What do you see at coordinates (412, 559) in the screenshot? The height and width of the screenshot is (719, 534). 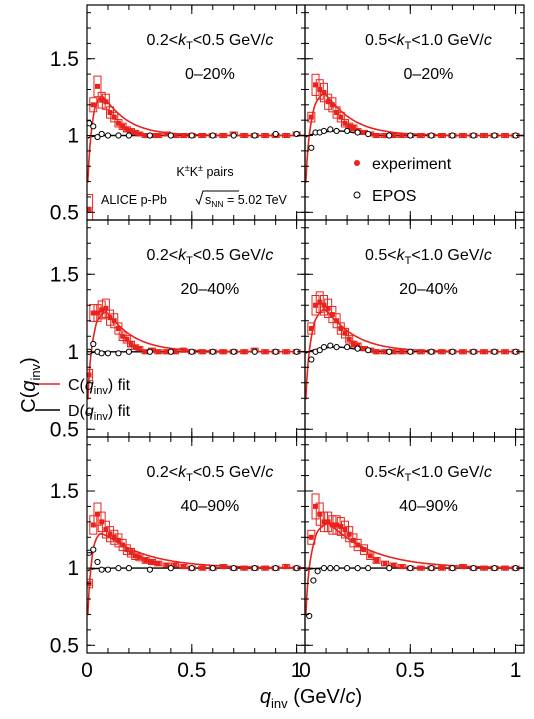 I see `panel-6: 0 0.5 1 0.5<kT<1.0 GeV/c 40–90%` at bounding box center [412, 559].